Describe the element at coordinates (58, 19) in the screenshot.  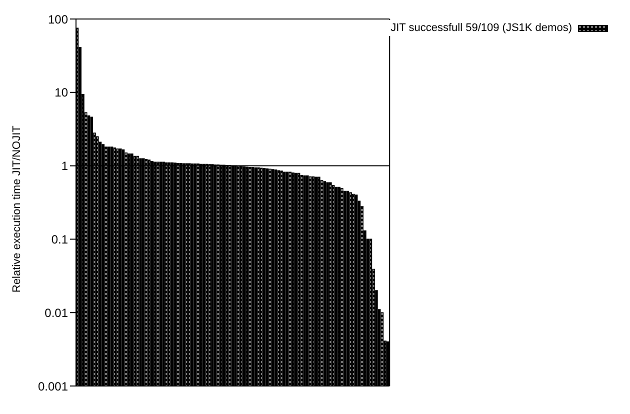
I see `y-tick-label: 100` at that location.